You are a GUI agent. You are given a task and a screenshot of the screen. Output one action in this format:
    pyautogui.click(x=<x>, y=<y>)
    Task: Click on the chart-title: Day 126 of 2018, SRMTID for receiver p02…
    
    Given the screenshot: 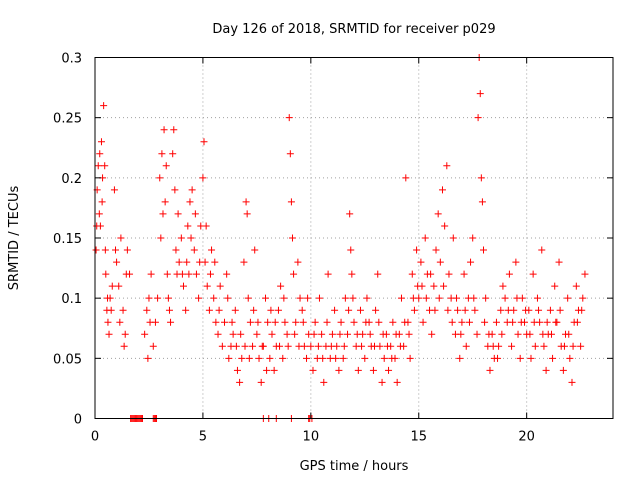 What is the action you would take?
    pyautogui.click(x=353, y=29)
    